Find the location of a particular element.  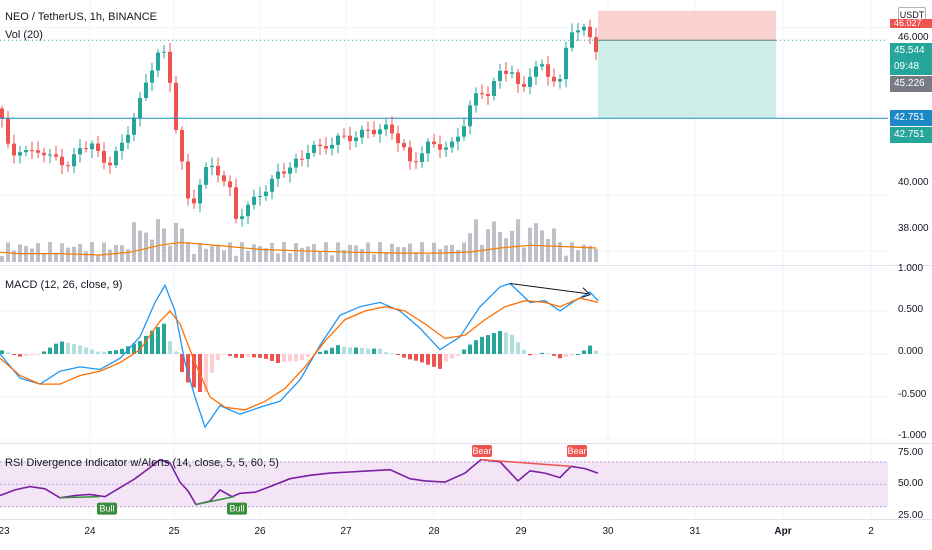

symbol-title: NEO / TetherUS, 1h, BINANCE is located at coordinates (81, 17).